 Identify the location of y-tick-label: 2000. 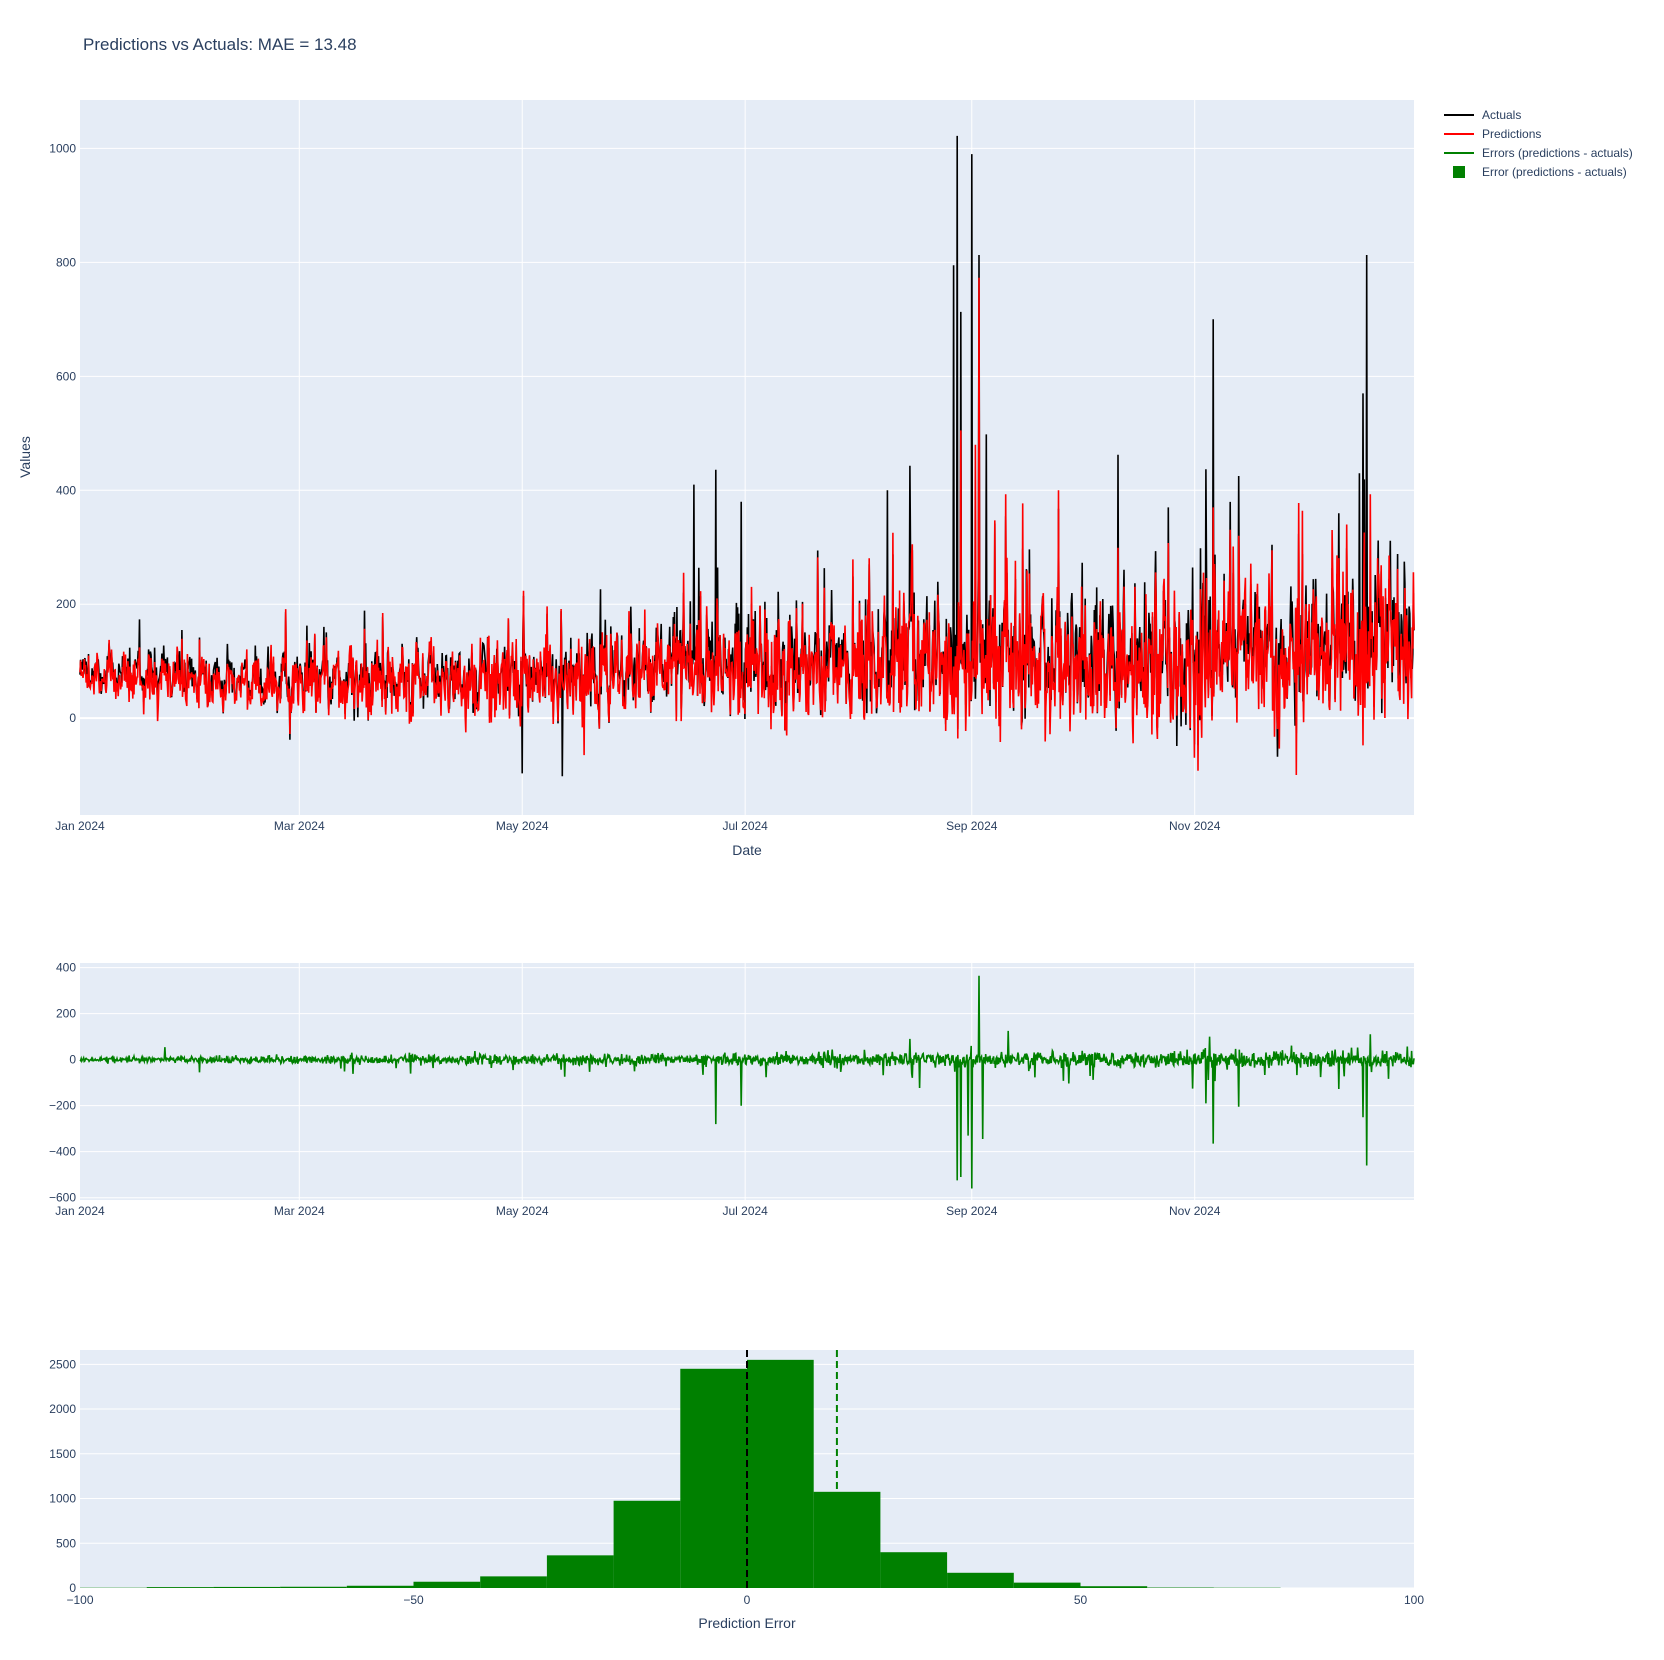
(62, 1409).